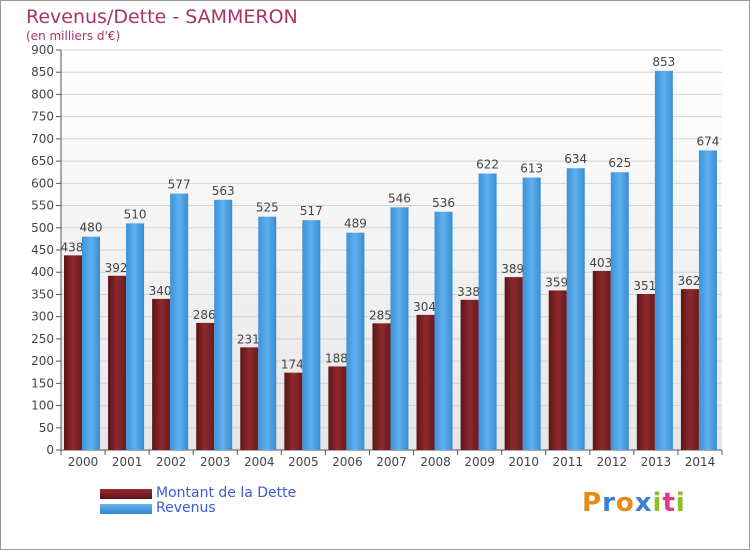 The width and height of the screenshot is (750, 550). What do you see at coordinates (443, 203) in the screenshot?
I see `data-label-revenus: 536` at bounding box center [443, 203].